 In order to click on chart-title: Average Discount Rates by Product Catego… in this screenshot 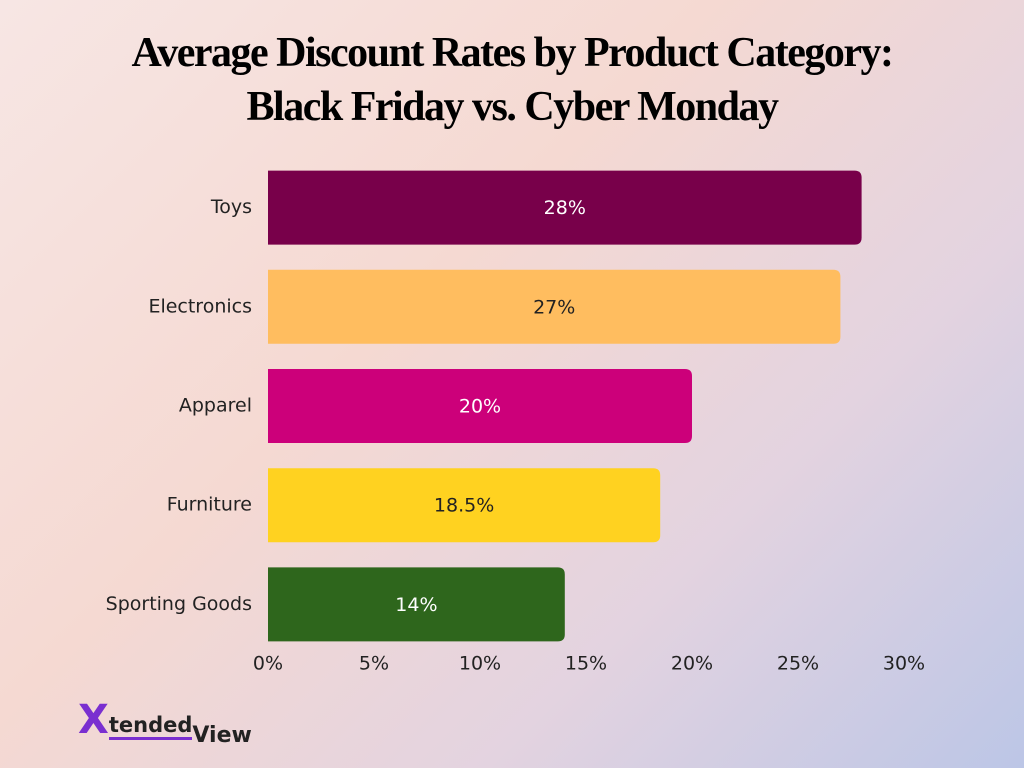, I will do `click(512, 80)`.